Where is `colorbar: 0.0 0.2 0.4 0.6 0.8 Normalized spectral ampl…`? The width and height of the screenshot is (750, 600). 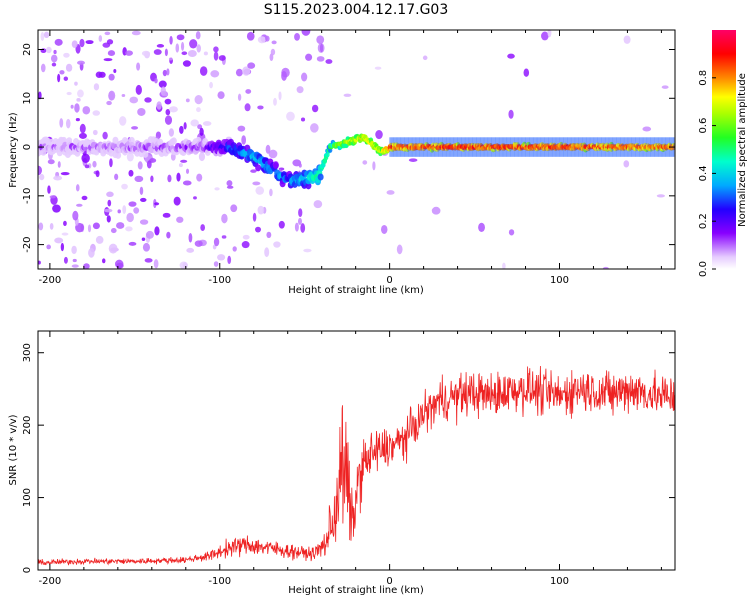 colorbar: 0.0 0.2 0.4 0.6 0.8 Normalized spectral ampl… is located at coordinates (723, 153).